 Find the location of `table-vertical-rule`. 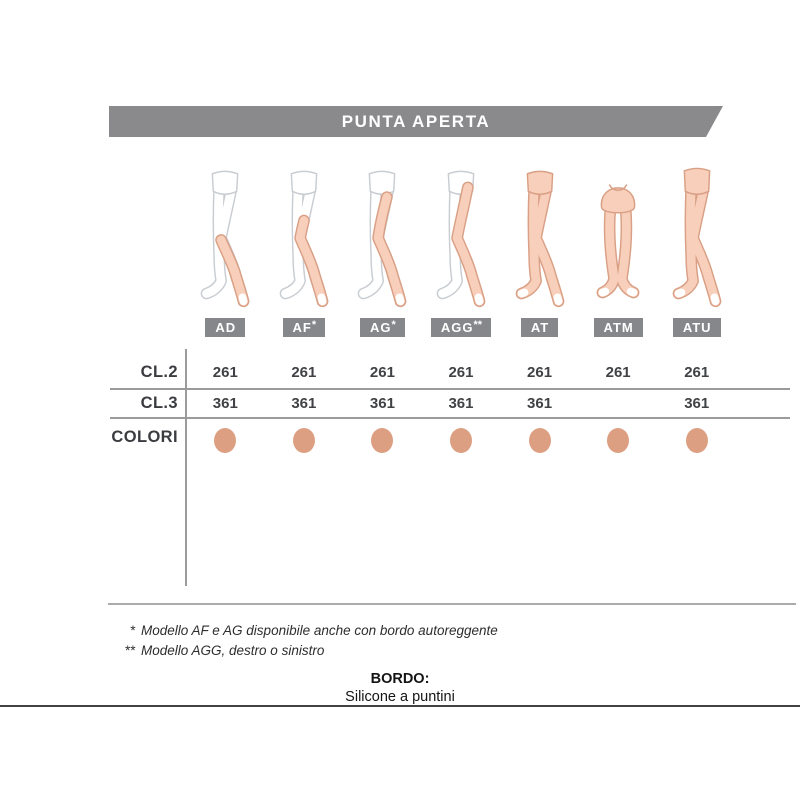

table-vertical-rule is located at coordinates (186, 467).